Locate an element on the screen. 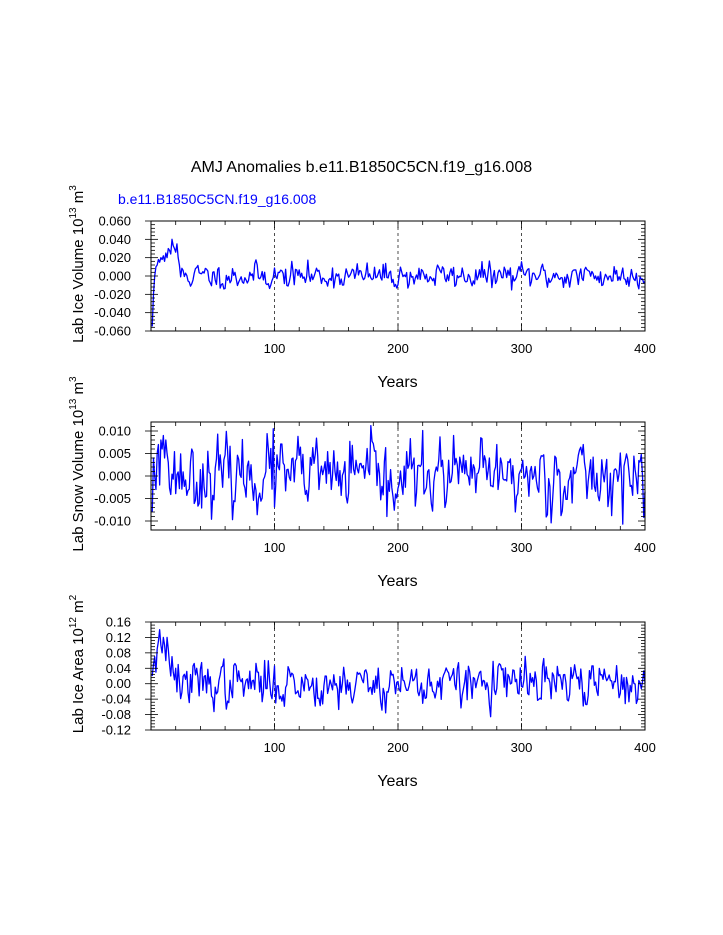 The image size is (723, 935). y-tick-label: -0.010 is located at coordinates (112, 521).